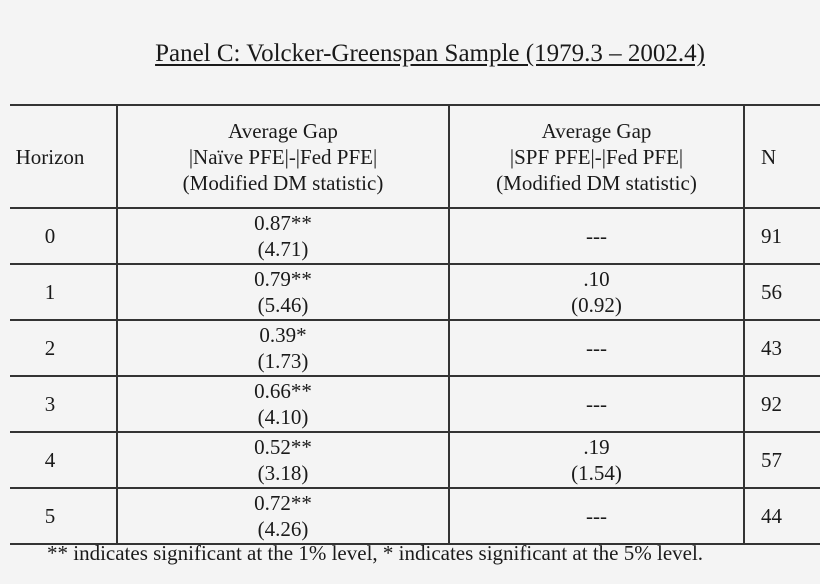 This screenshot has width=820, height=584. What do you see at coordinates (597, 460) in the screenshot?
I see `spf-gap-cell: .19 (1.54)` at bounding box center [597, 460].